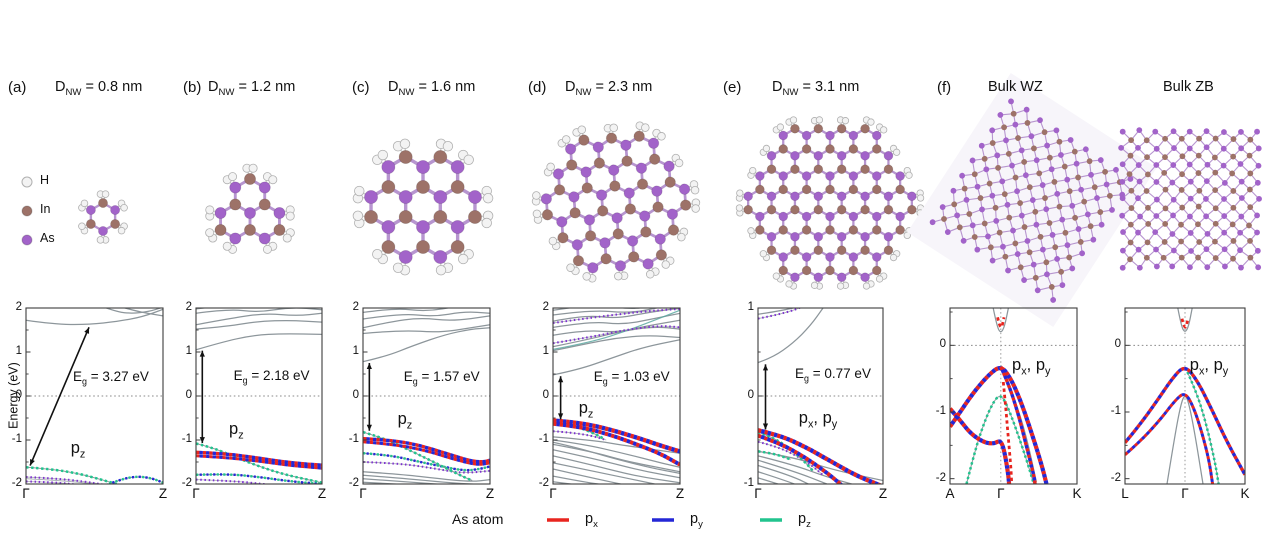 This screenshot has height=544, width=1269. What do you see at coordinates (758, 493) in the screenshot?
I see `x-tick-label-e-Γ: Γ` at bounding box center [758, 493].